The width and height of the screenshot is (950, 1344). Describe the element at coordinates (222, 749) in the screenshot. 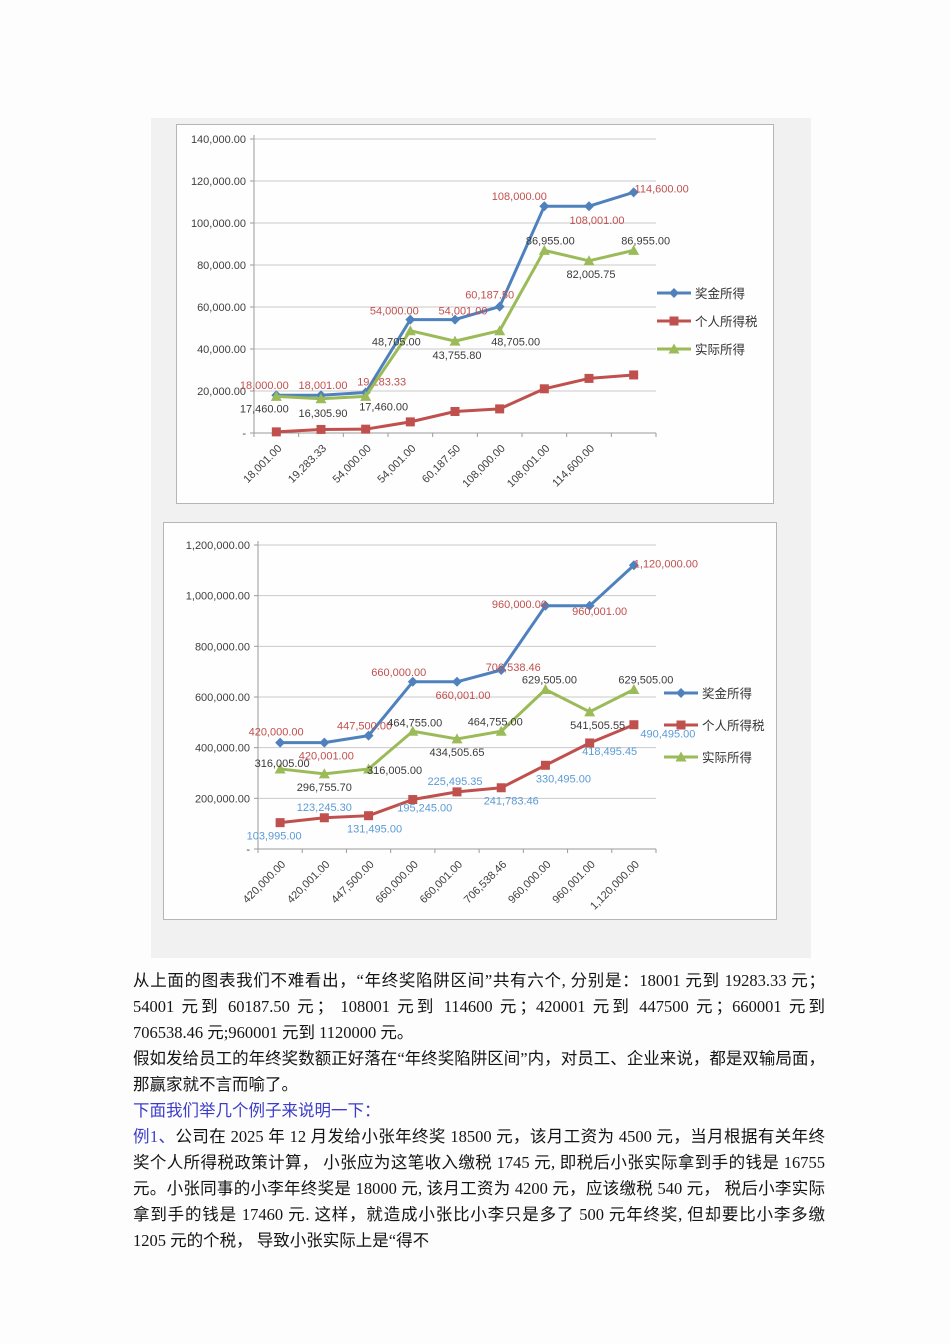

I see `y-tick-label: 400,000.00` at that location.